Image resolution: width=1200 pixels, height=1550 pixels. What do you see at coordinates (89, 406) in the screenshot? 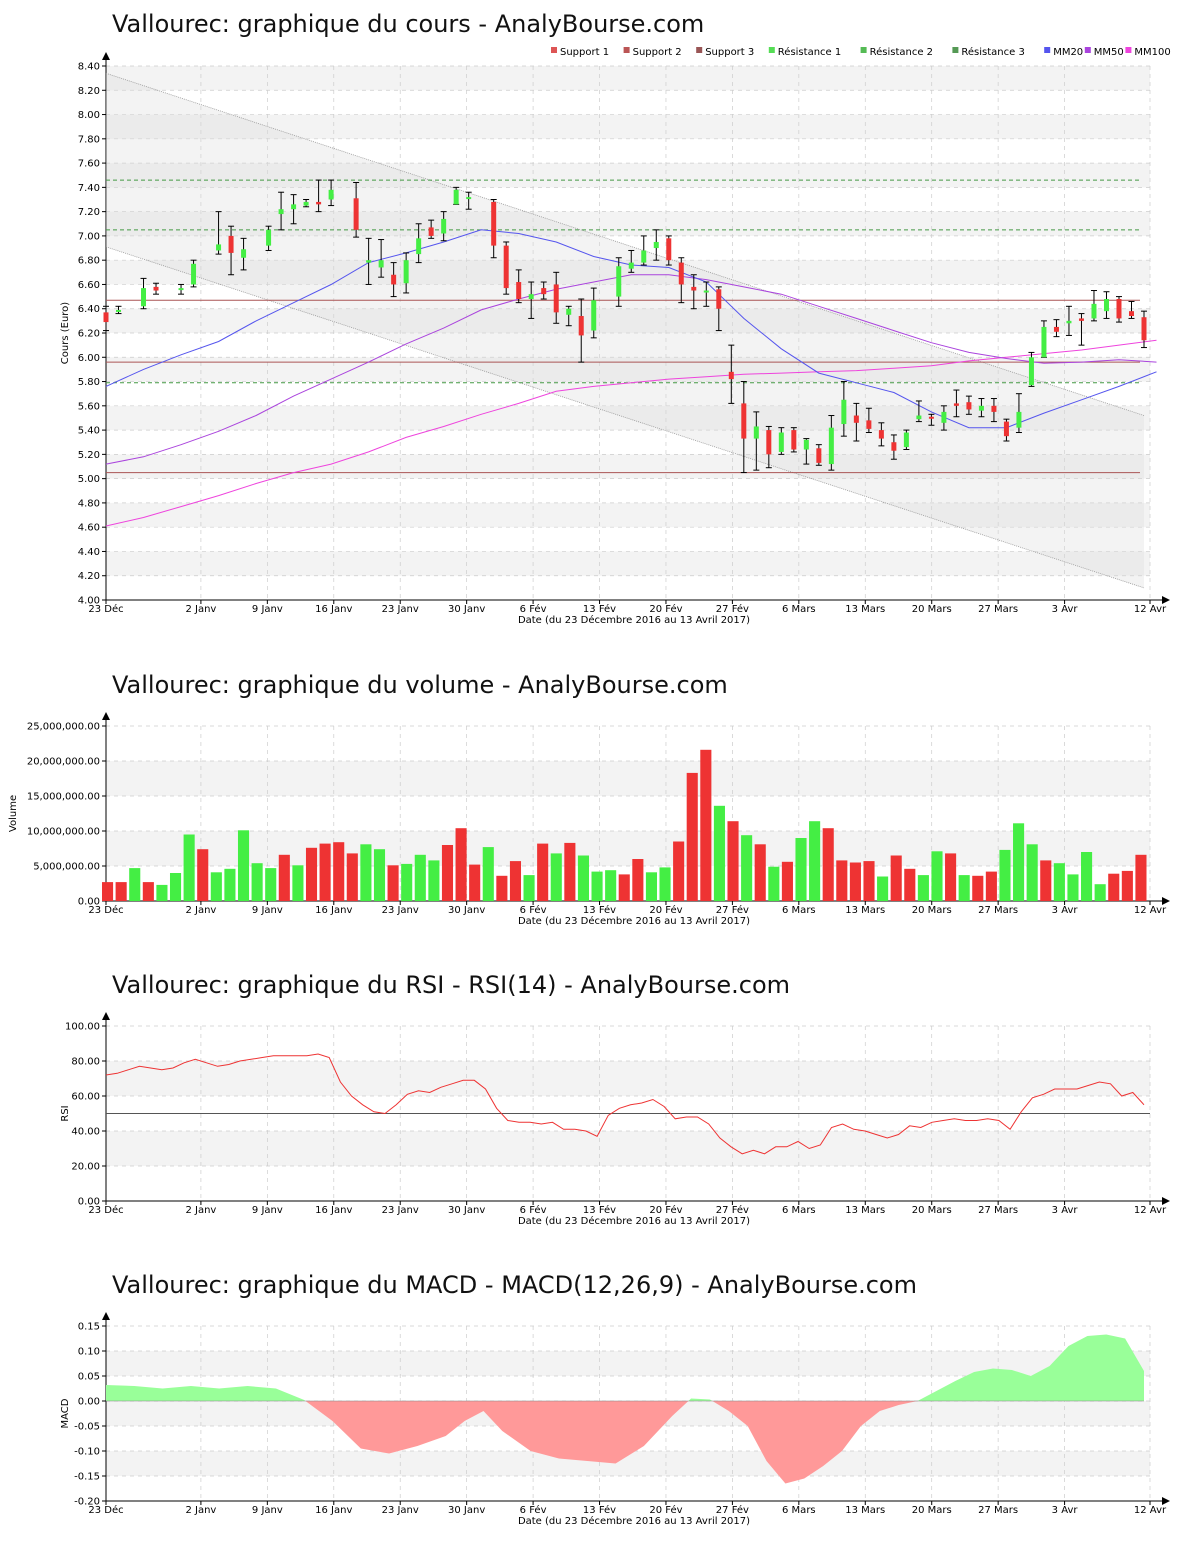
I see `y-tick-label: 5.60` at bounding box center [89, 406].